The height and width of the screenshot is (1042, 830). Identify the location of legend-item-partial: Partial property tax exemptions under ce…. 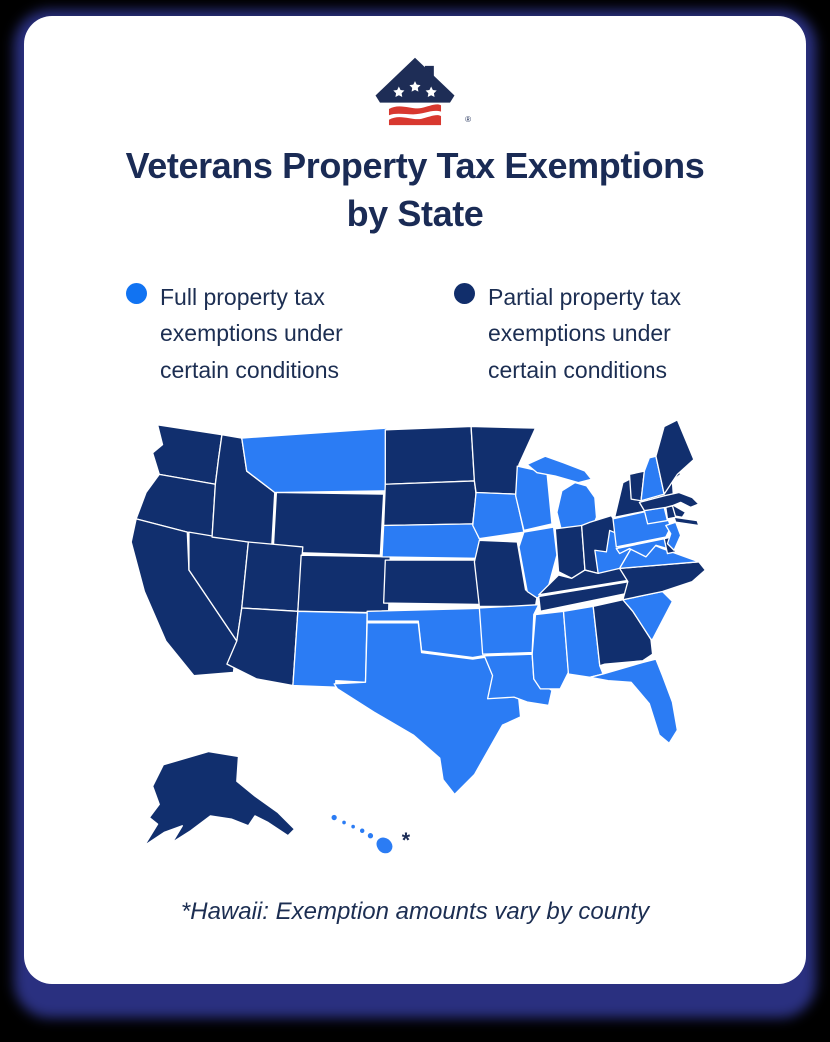
(579, 333).